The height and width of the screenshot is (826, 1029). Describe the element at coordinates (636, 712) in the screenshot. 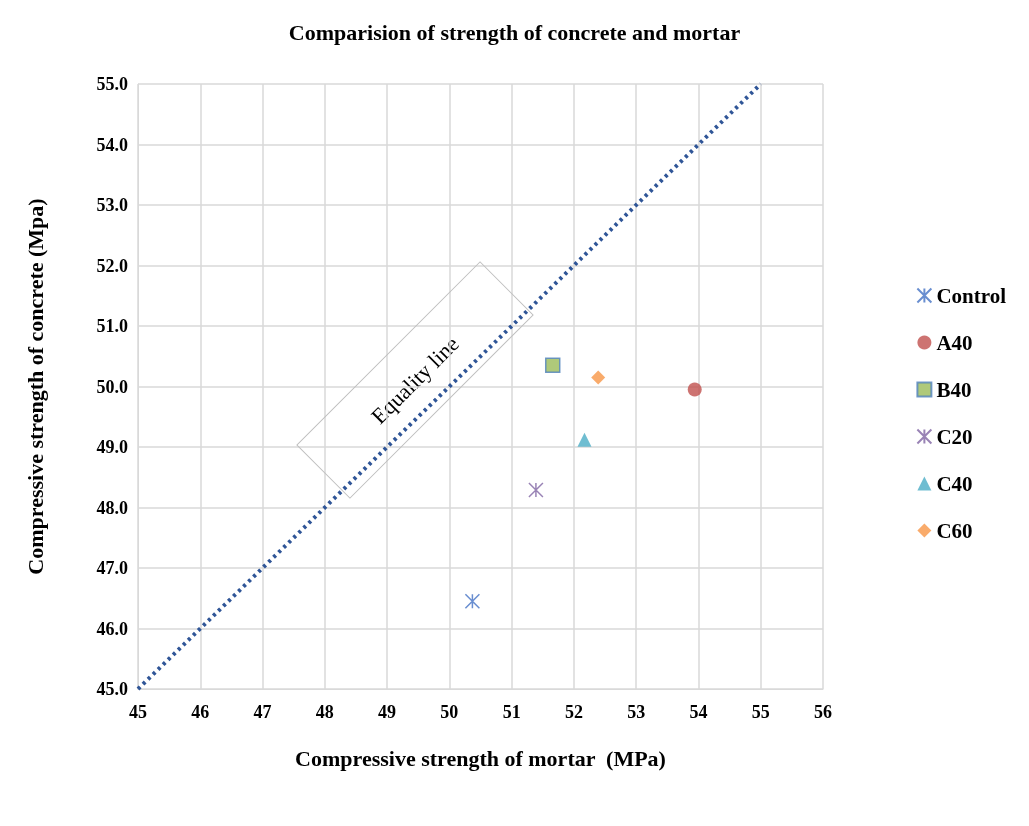

I see `x-tick-label: 53` at that location.